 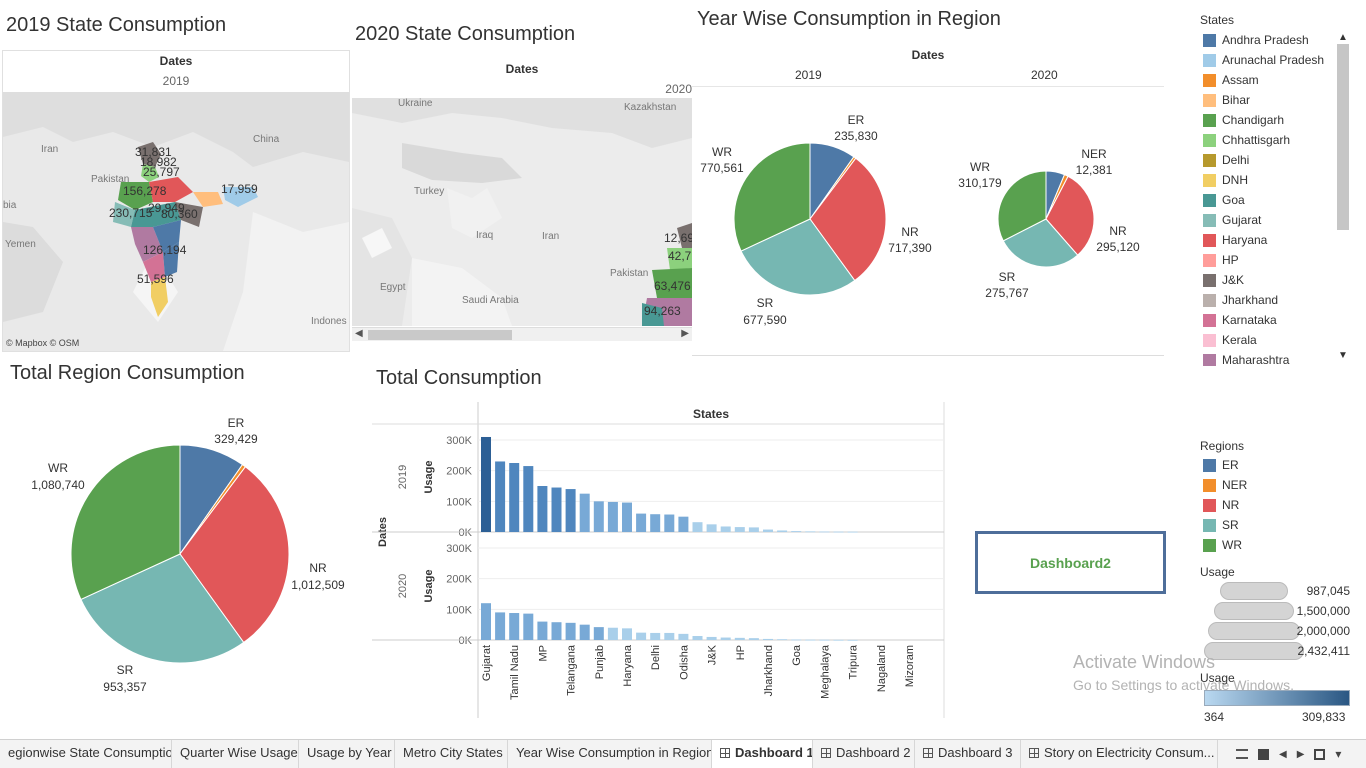 What do you see at coordinates (86, 754) in the screenshot?
I see `tab-egionwise-state-consumption: egionwise State Consumption` at bounding box center [86, 754].